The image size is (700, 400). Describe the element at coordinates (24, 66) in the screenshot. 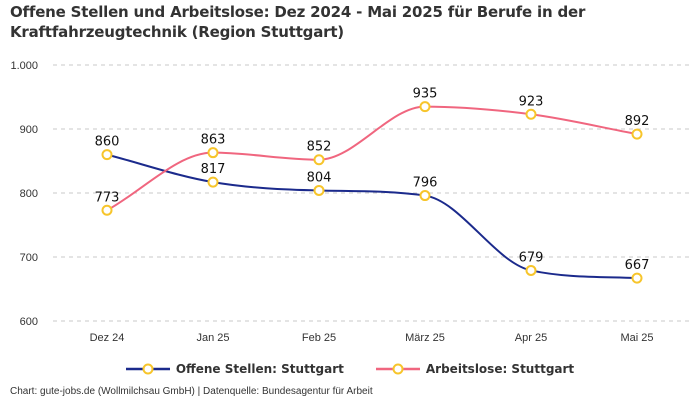

I see `y-tick-label: 1.000` at that location.